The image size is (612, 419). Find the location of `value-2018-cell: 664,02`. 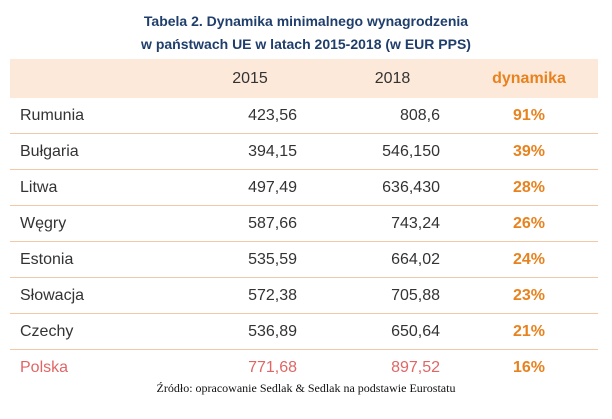

value-2018-cell: 664,02 is located at coordinates (415, 259).